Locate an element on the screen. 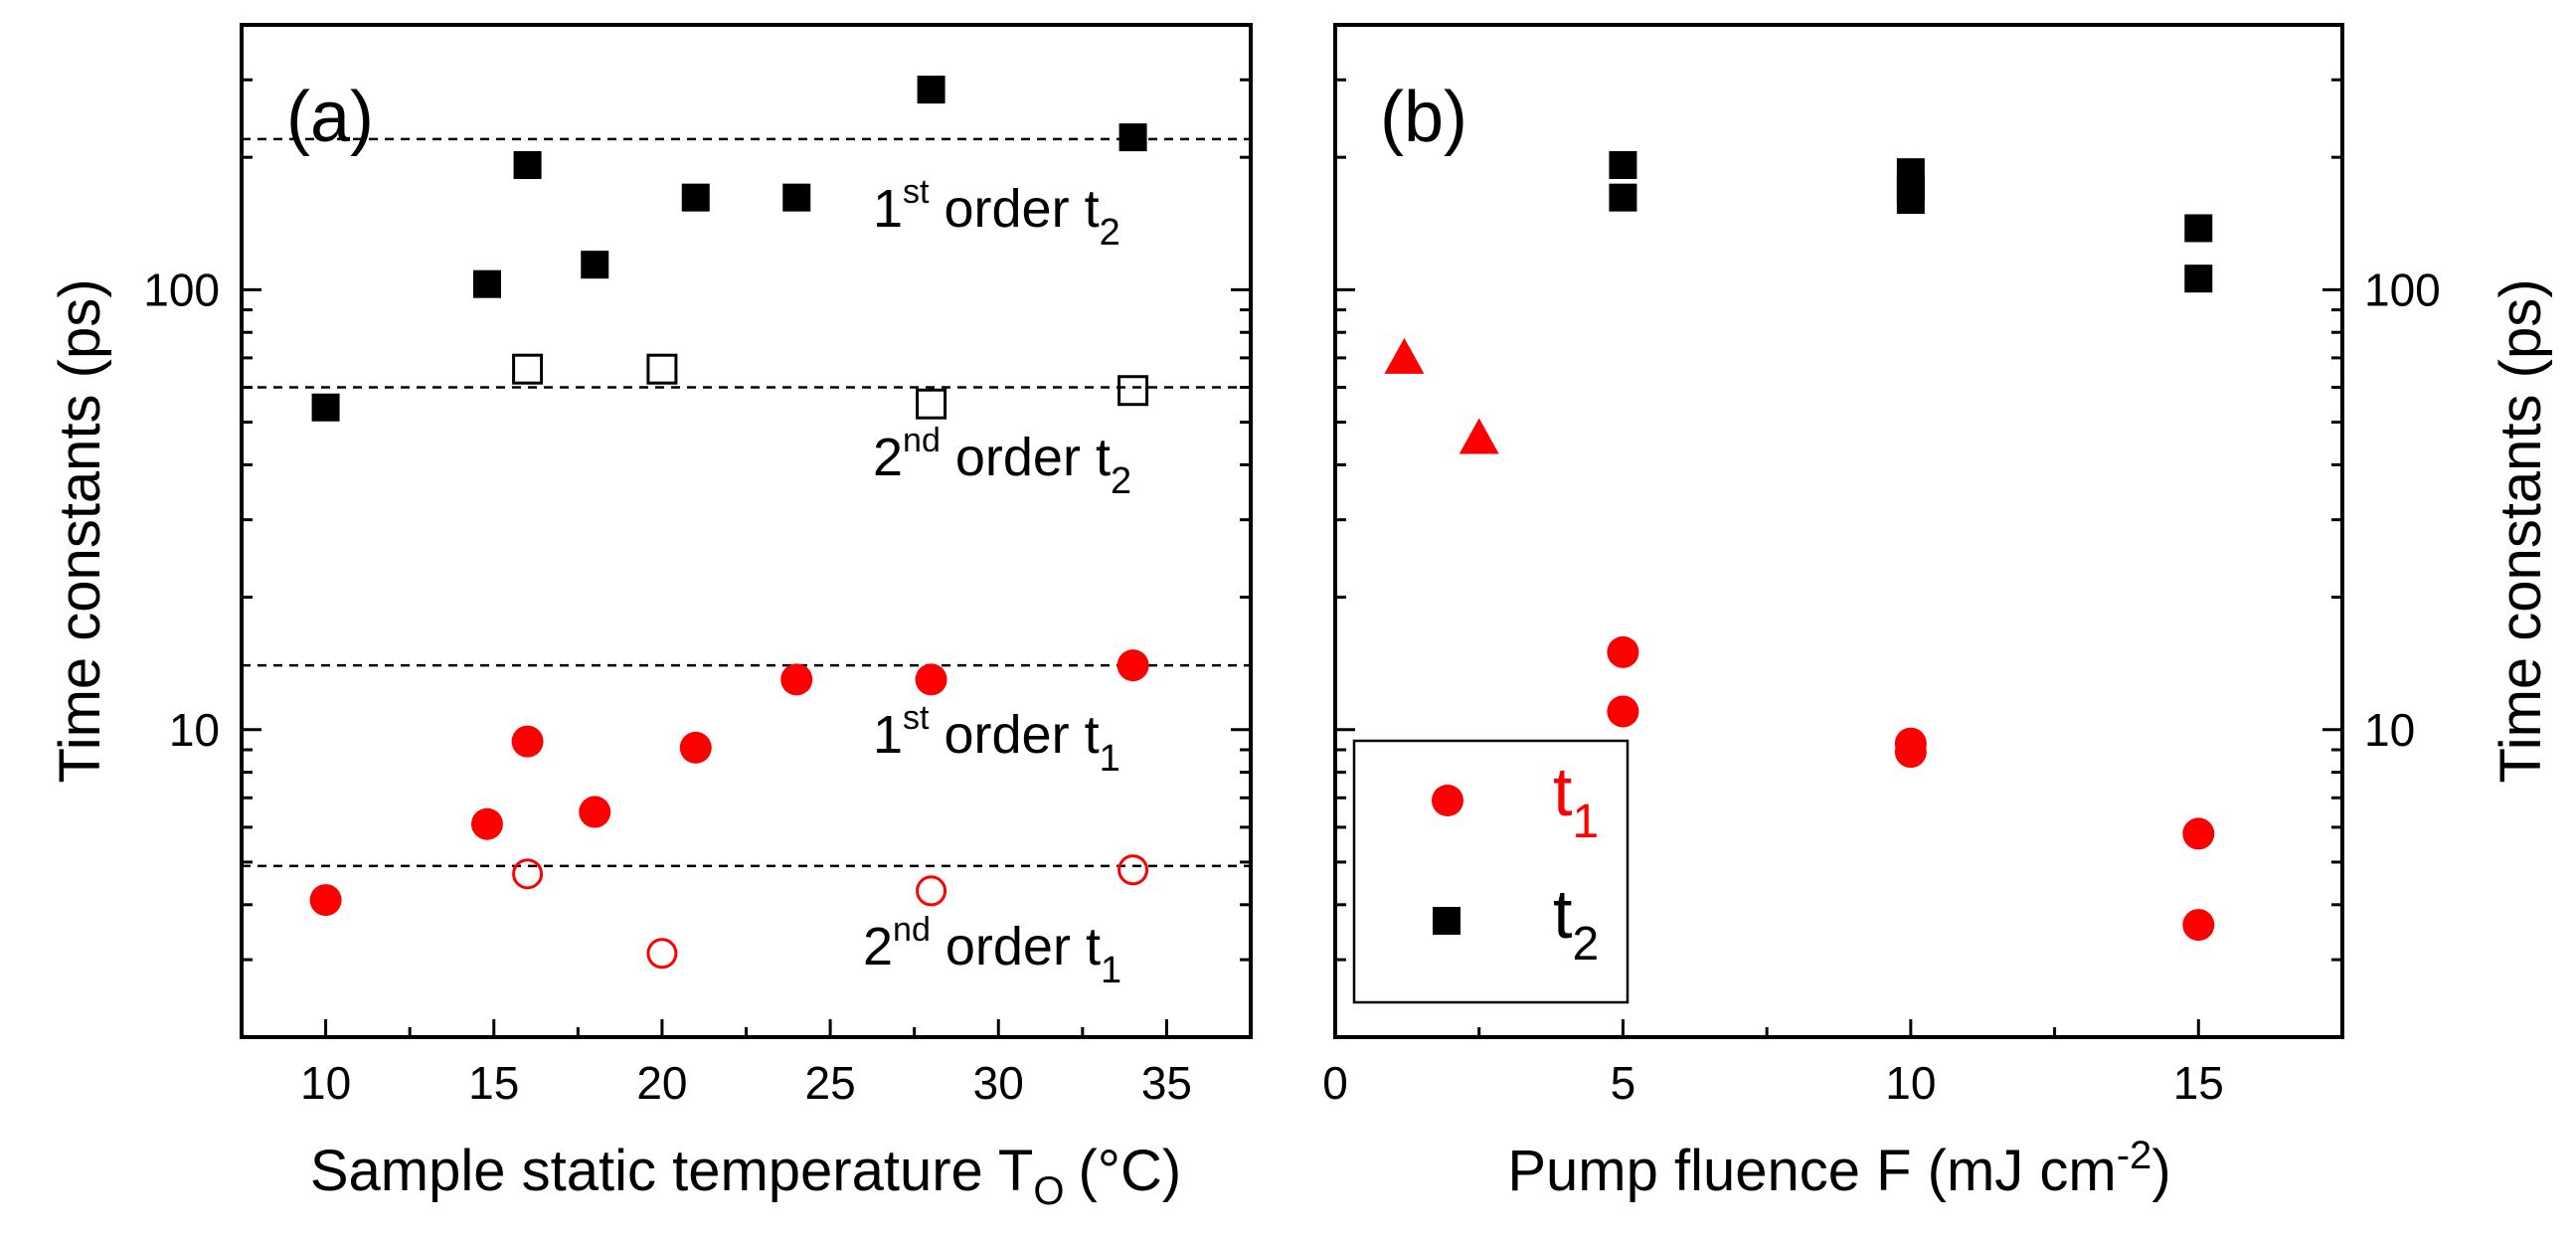 The image size is (2576, 1240). x-tick-label: 5 is located at coordinates (1623, 1083).